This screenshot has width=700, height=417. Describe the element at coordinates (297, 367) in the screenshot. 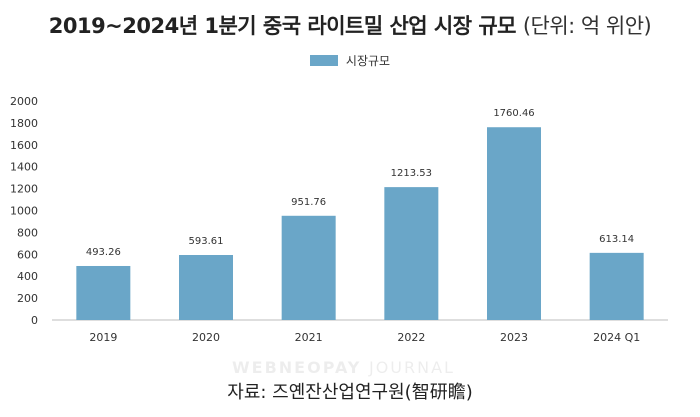

I see `watermark-bold: WEBNEOPAY` at that location.